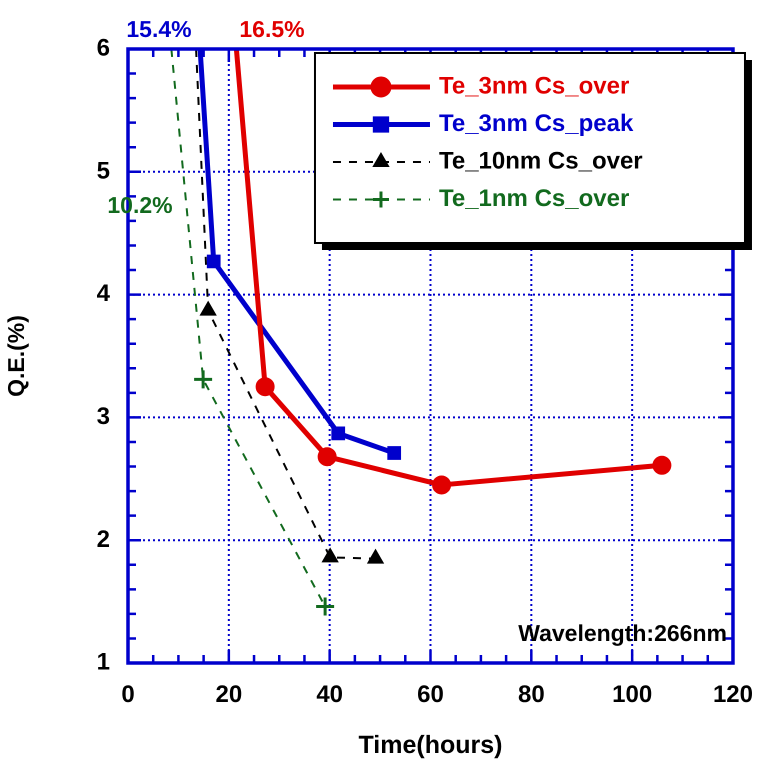  Describe the element at coordinates (430, 744) in the screenshot. I see `x-axis-title: Time(hours)` at that location.